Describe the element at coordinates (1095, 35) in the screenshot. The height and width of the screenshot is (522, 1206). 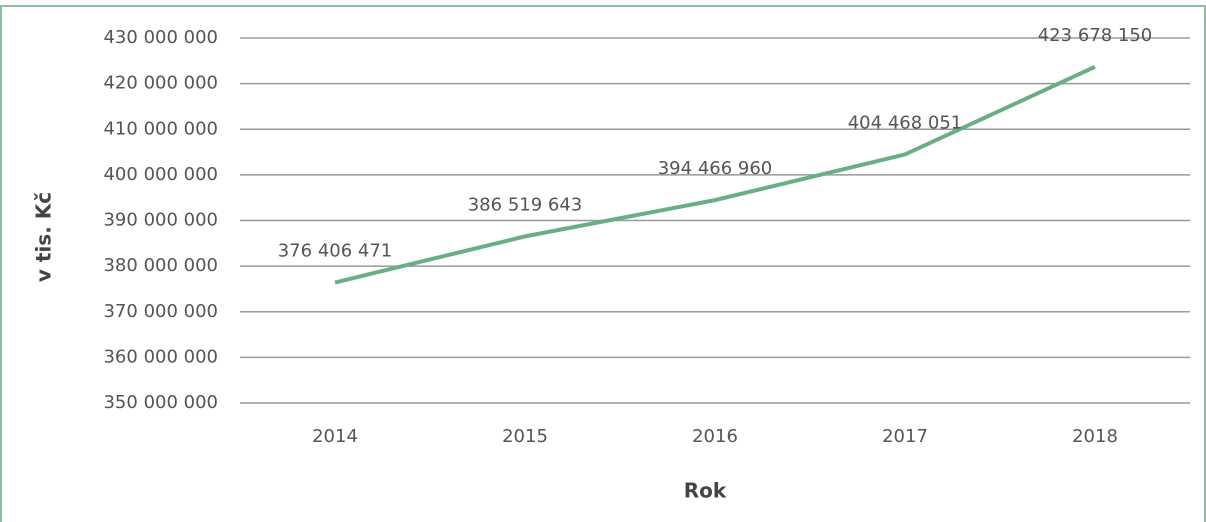
I see `data-label: 423 678 150` at that location.